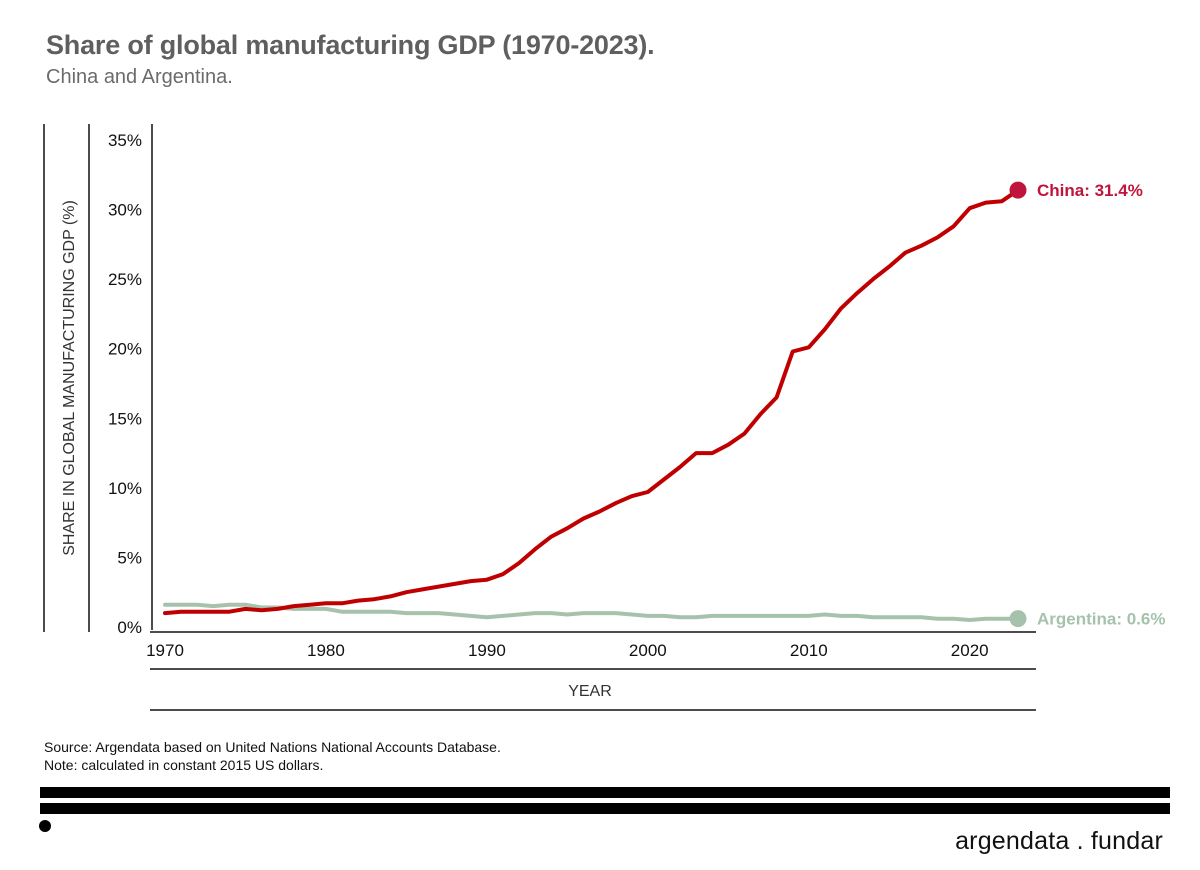 The width and height of the screenshot is (1200, 870). Describe the element at coordinates (1059, 841) in the screenshot. I see `brand-logo: argendata . fundar` at that location.